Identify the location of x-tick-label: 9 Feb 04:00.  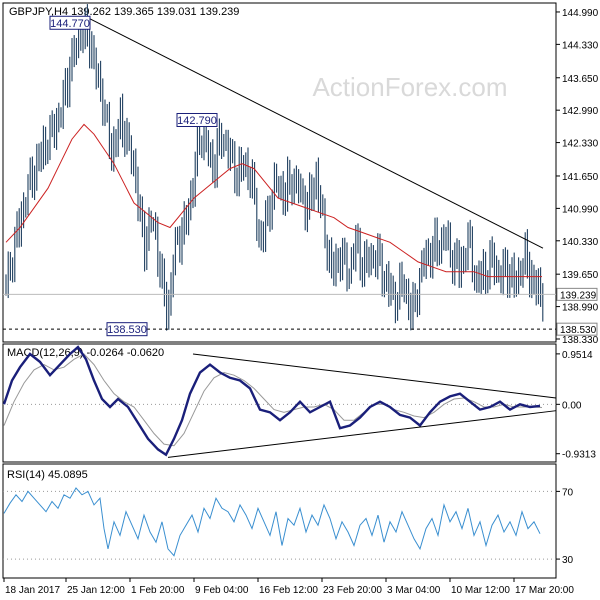
(222, 590).